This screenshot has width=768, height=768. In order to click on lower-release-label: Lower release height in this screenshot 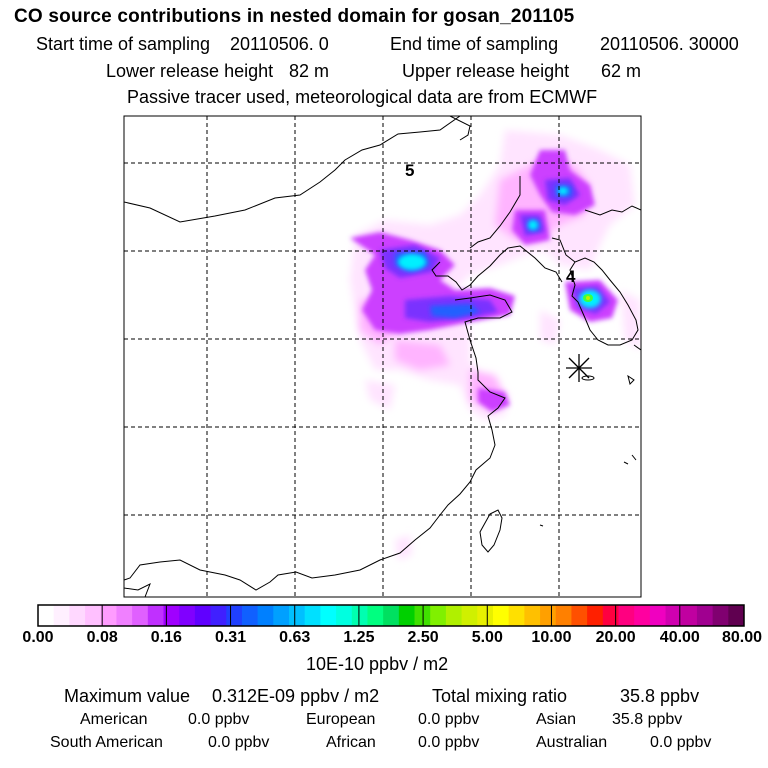, I will do `click(190, 71)`.